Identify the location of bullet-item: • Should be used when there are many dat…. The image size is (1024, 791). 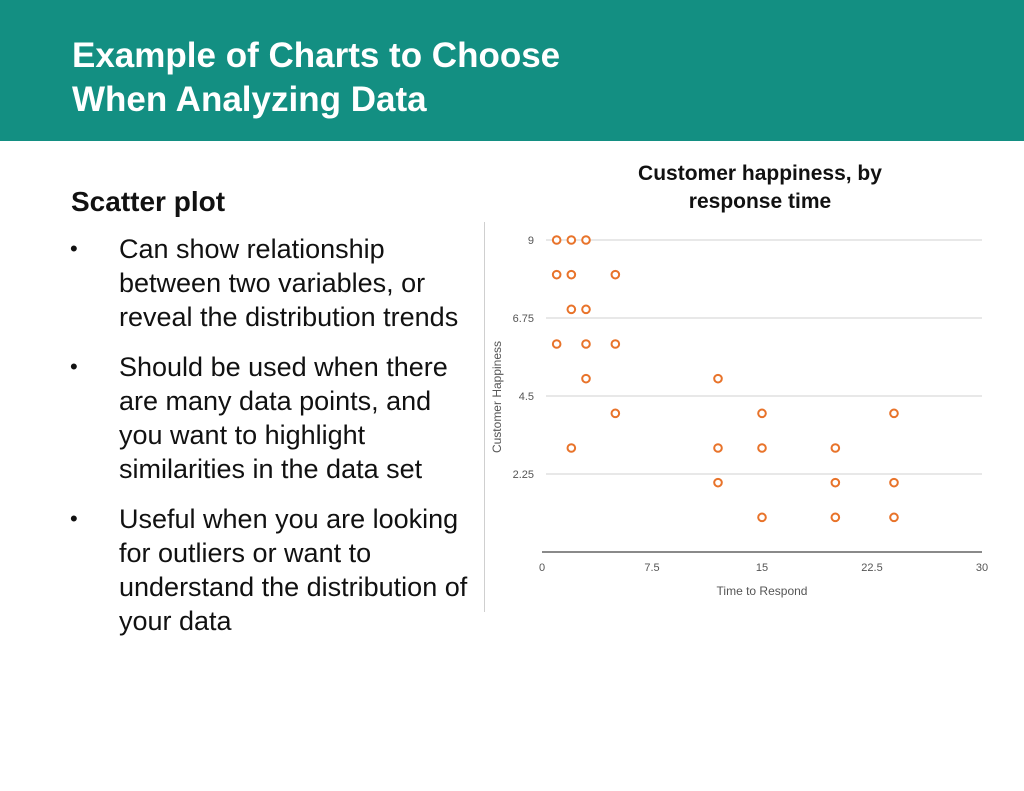
(270, 418).